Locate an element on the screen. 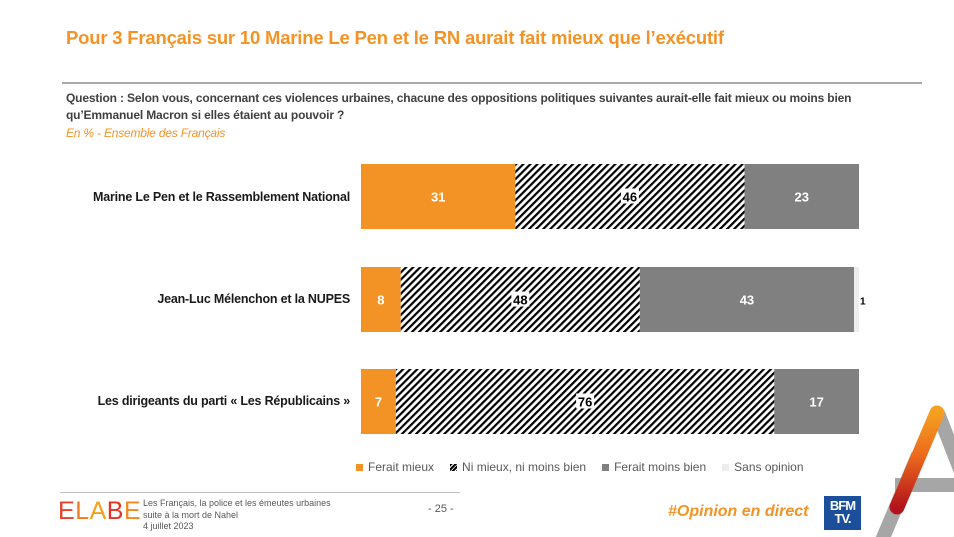 This screenshot has height=537, width=954. legend-swatch-light is located at coordinates (726, 467).